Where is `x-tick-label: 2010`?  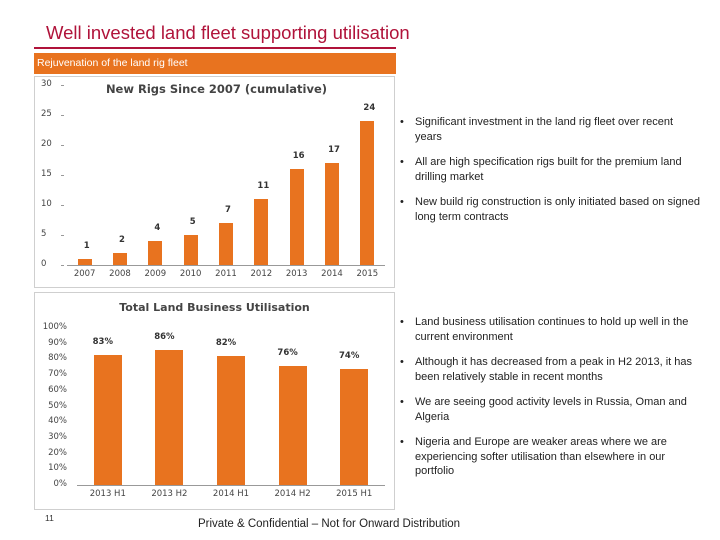 x-tick-label: 2010 is located at coordinates (190, 274).